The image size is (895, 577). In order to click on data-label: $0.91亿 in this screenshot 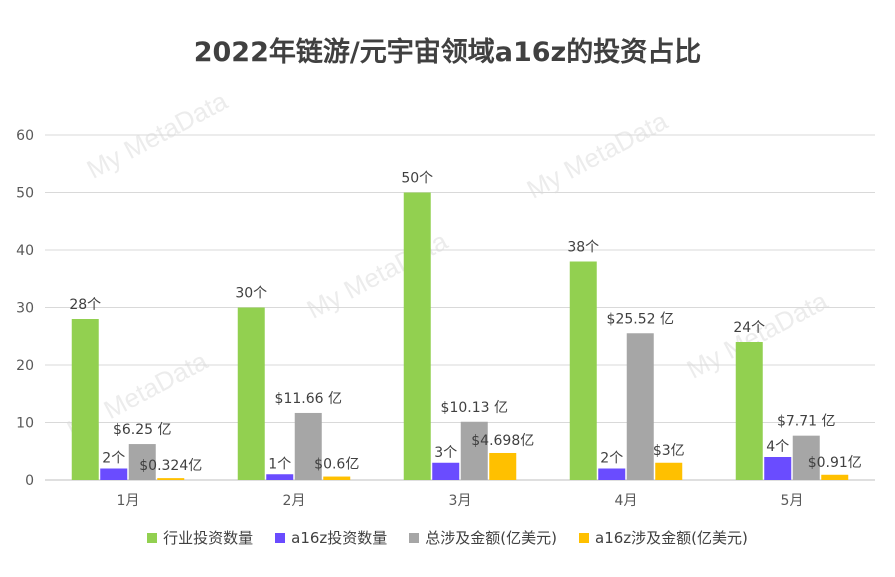, I will do `click(835, 463)`.